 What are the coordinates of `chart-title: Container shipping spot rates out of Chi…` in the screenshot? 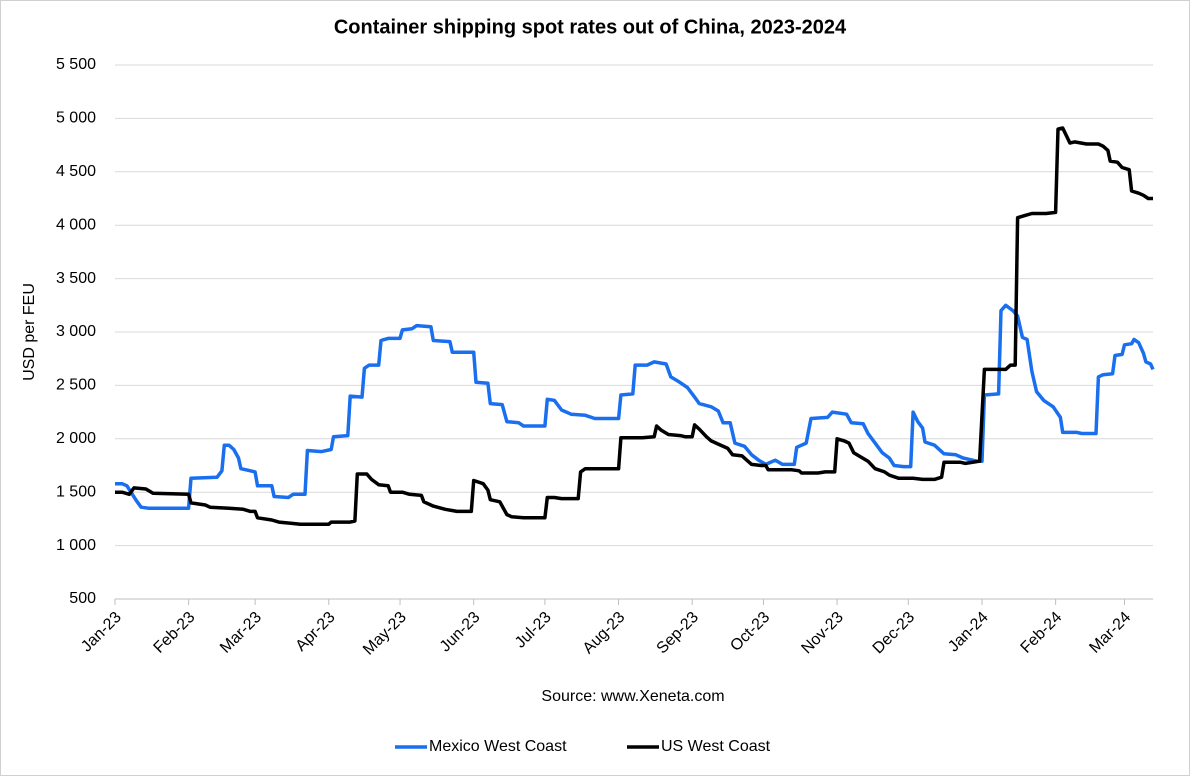 It's located at (590, 27).